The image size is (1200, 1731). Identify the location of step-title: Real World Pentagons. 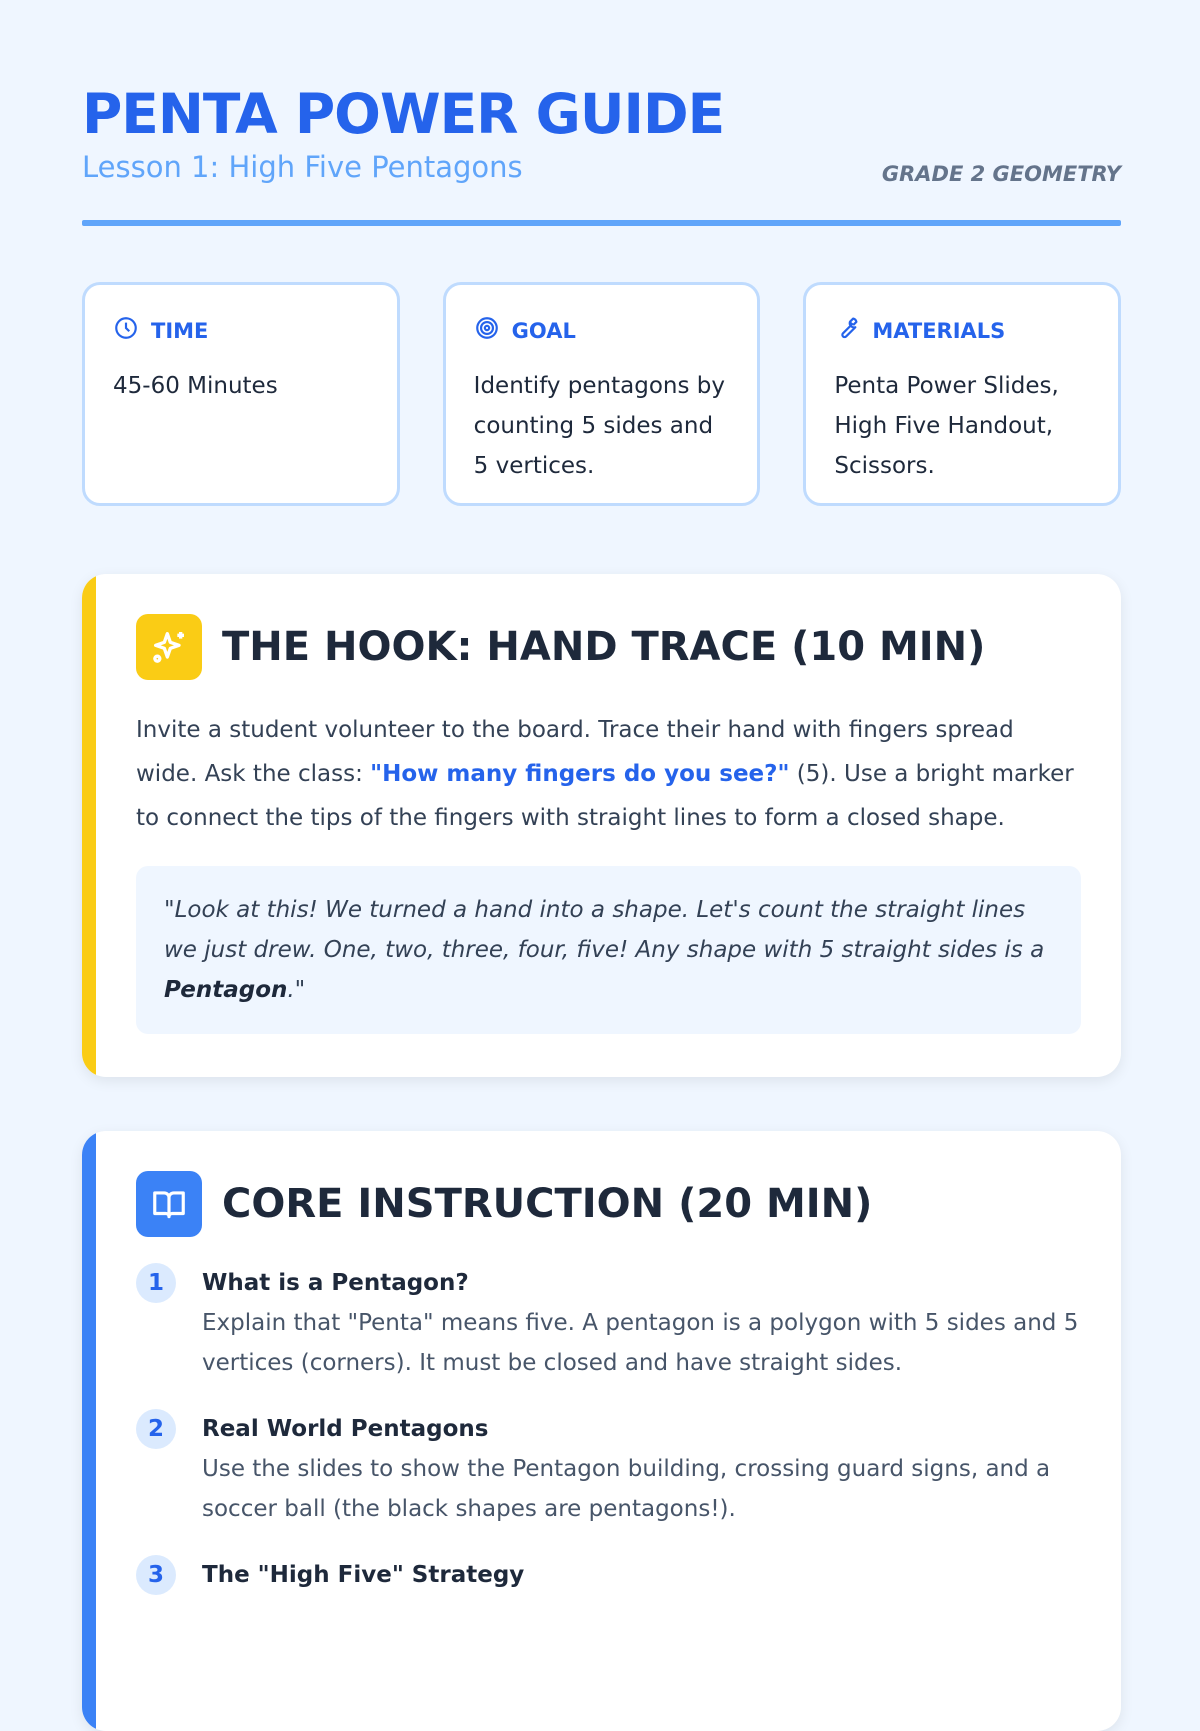
(345, 1429).